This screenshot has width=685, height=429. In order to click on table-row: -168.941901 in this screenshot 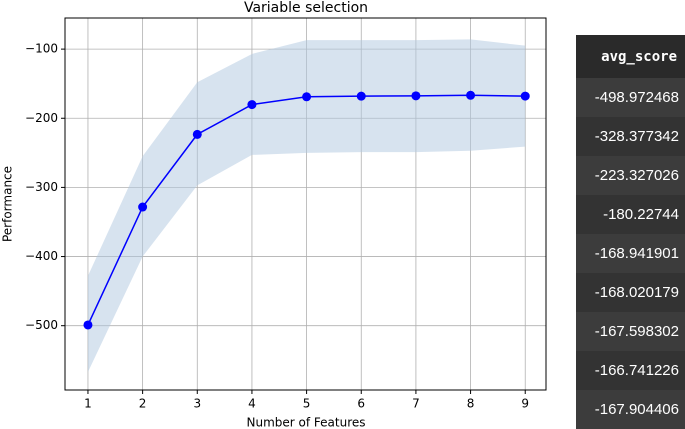, I will do `click(630, 253)`.